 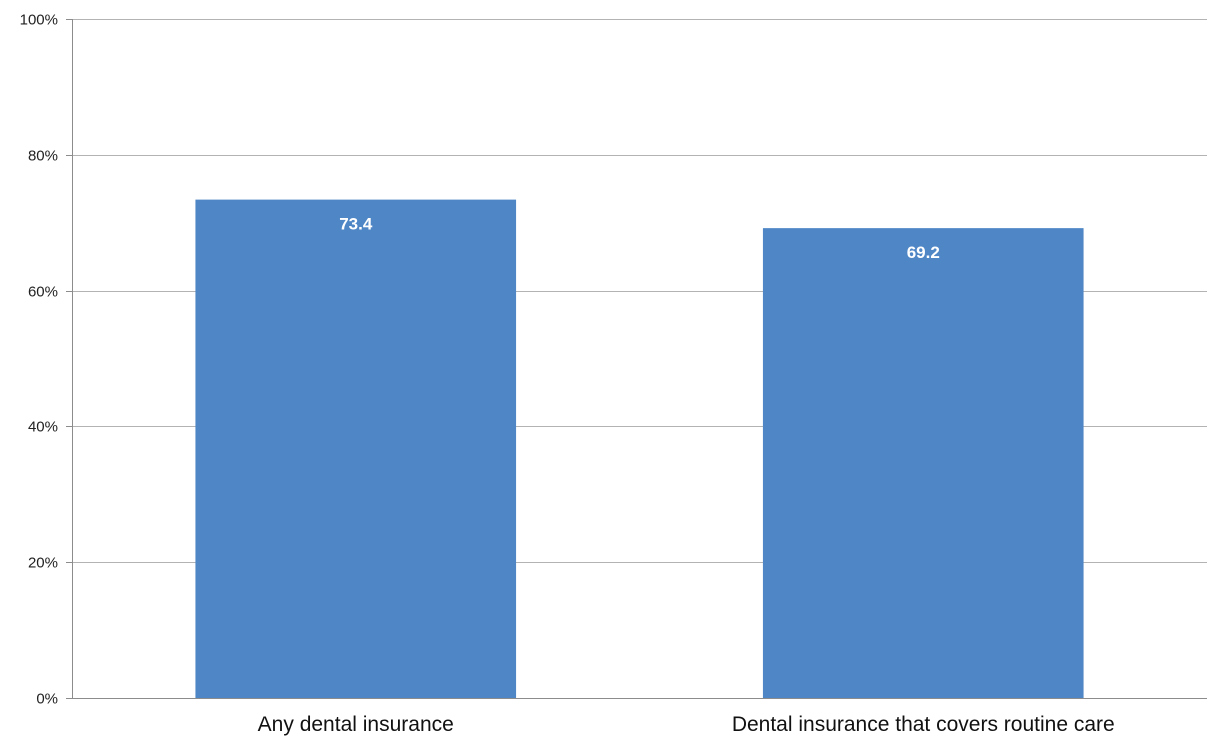 What do you see at coordinates (43, 292) in the screenshot?
I see `y-tick-label: 60%` at bounding box center [43, 292].